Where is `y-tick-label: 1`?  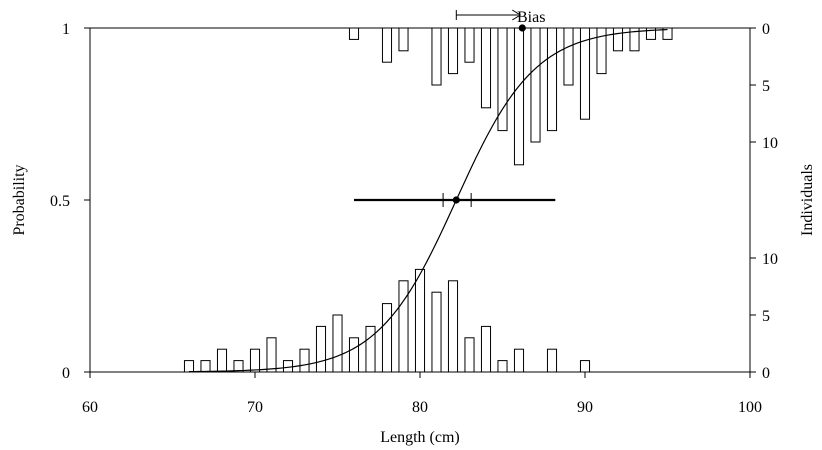
y-tick-label: 1 is located at coordinates (66, 29).